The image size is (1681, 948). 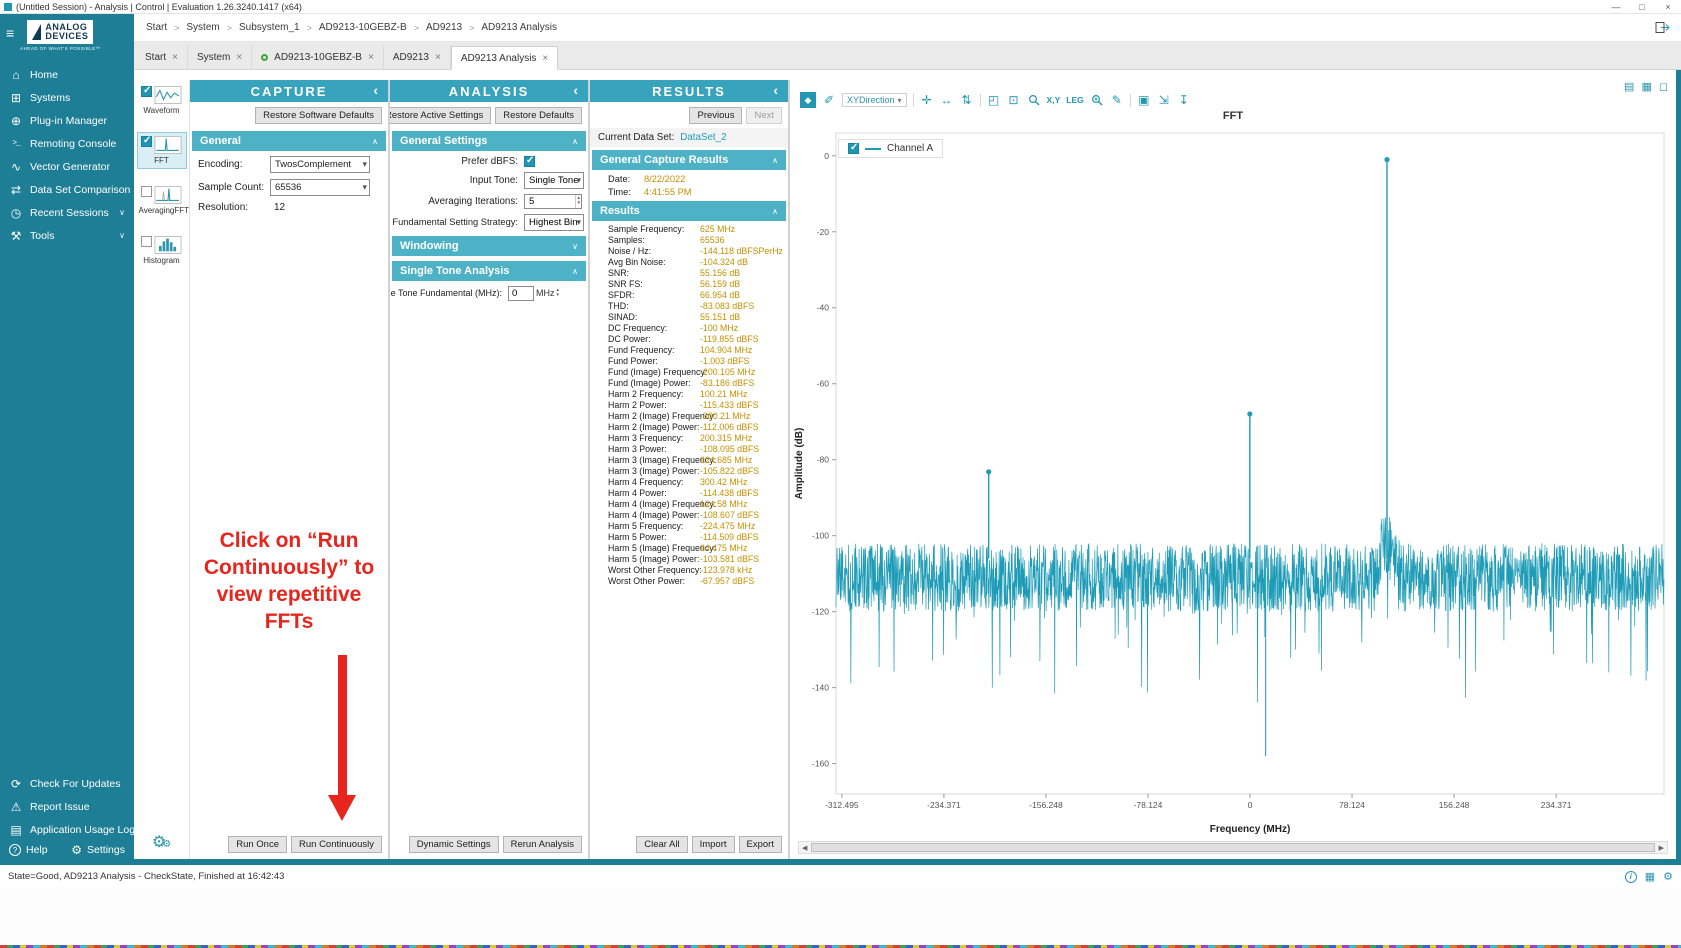 I want to click on import-button: Import, so click(x=713, y=844).